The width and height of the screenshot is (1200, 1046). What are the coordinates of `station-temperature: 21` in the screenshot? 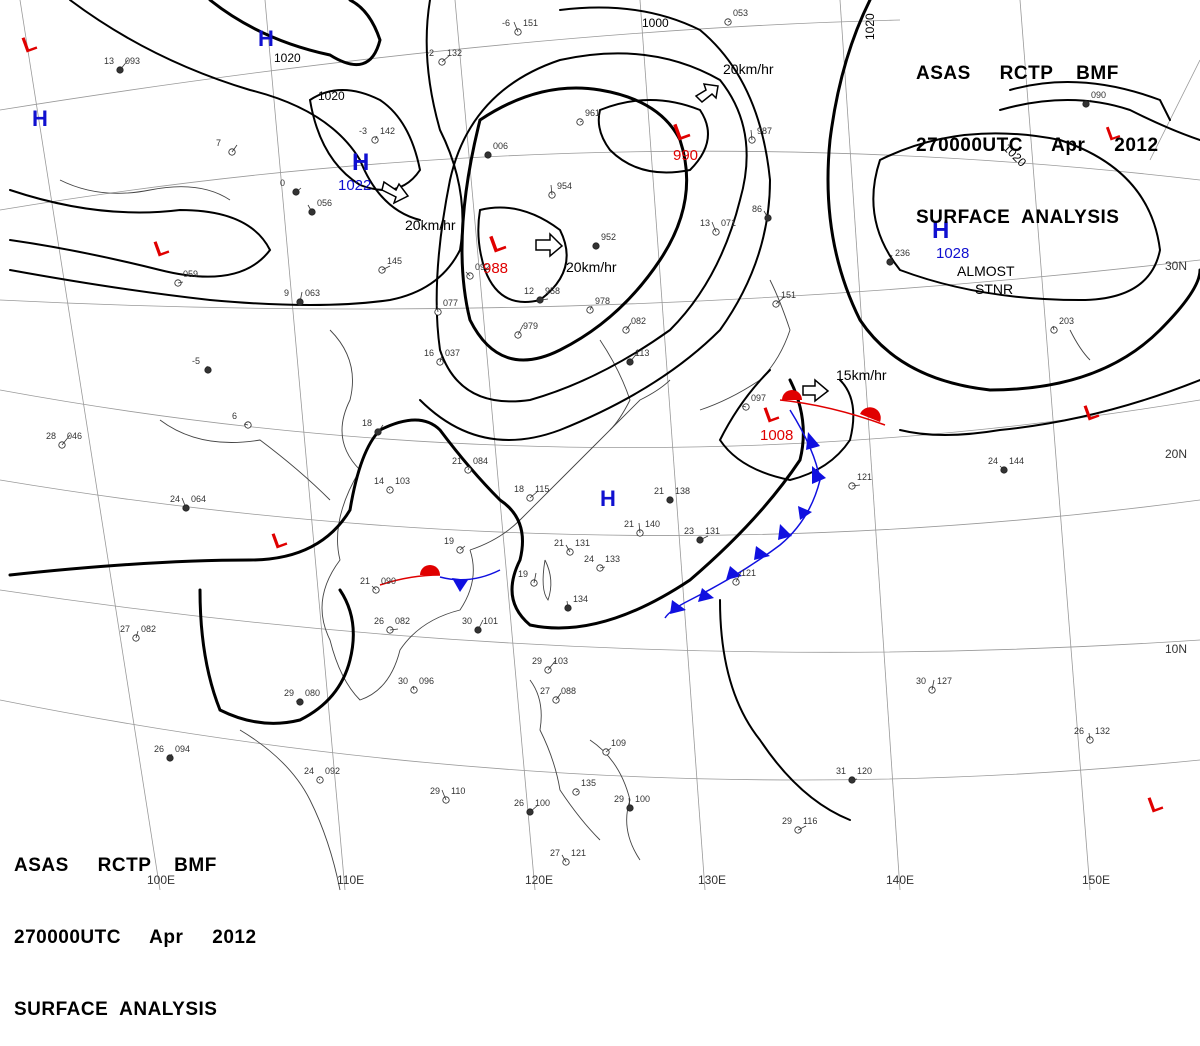 It's located at (559, 543).